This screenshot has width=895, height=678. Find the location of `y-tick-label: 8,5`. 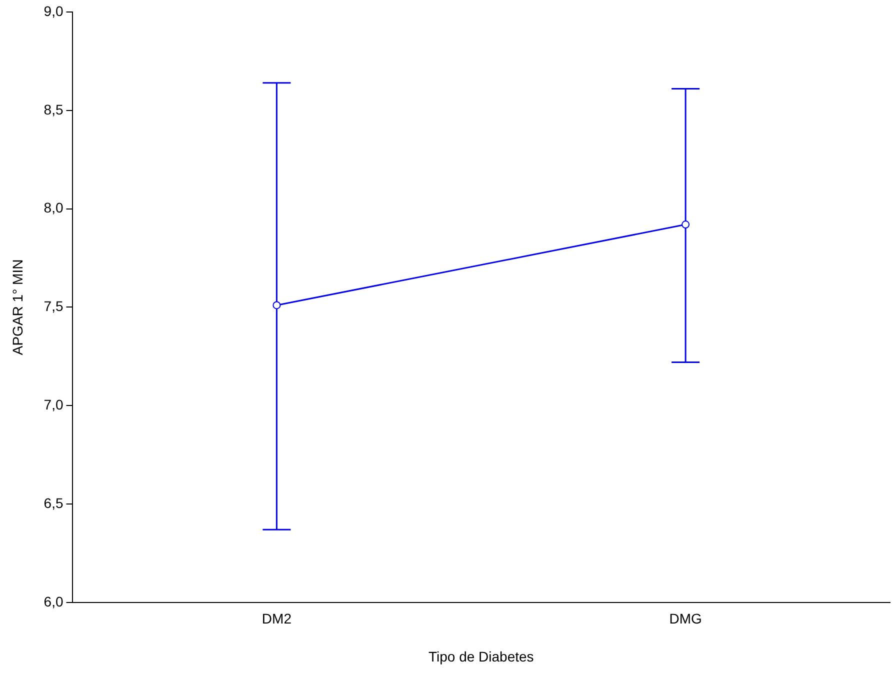

y-tick-label: 8,5 is located at coordinates (54, 109).